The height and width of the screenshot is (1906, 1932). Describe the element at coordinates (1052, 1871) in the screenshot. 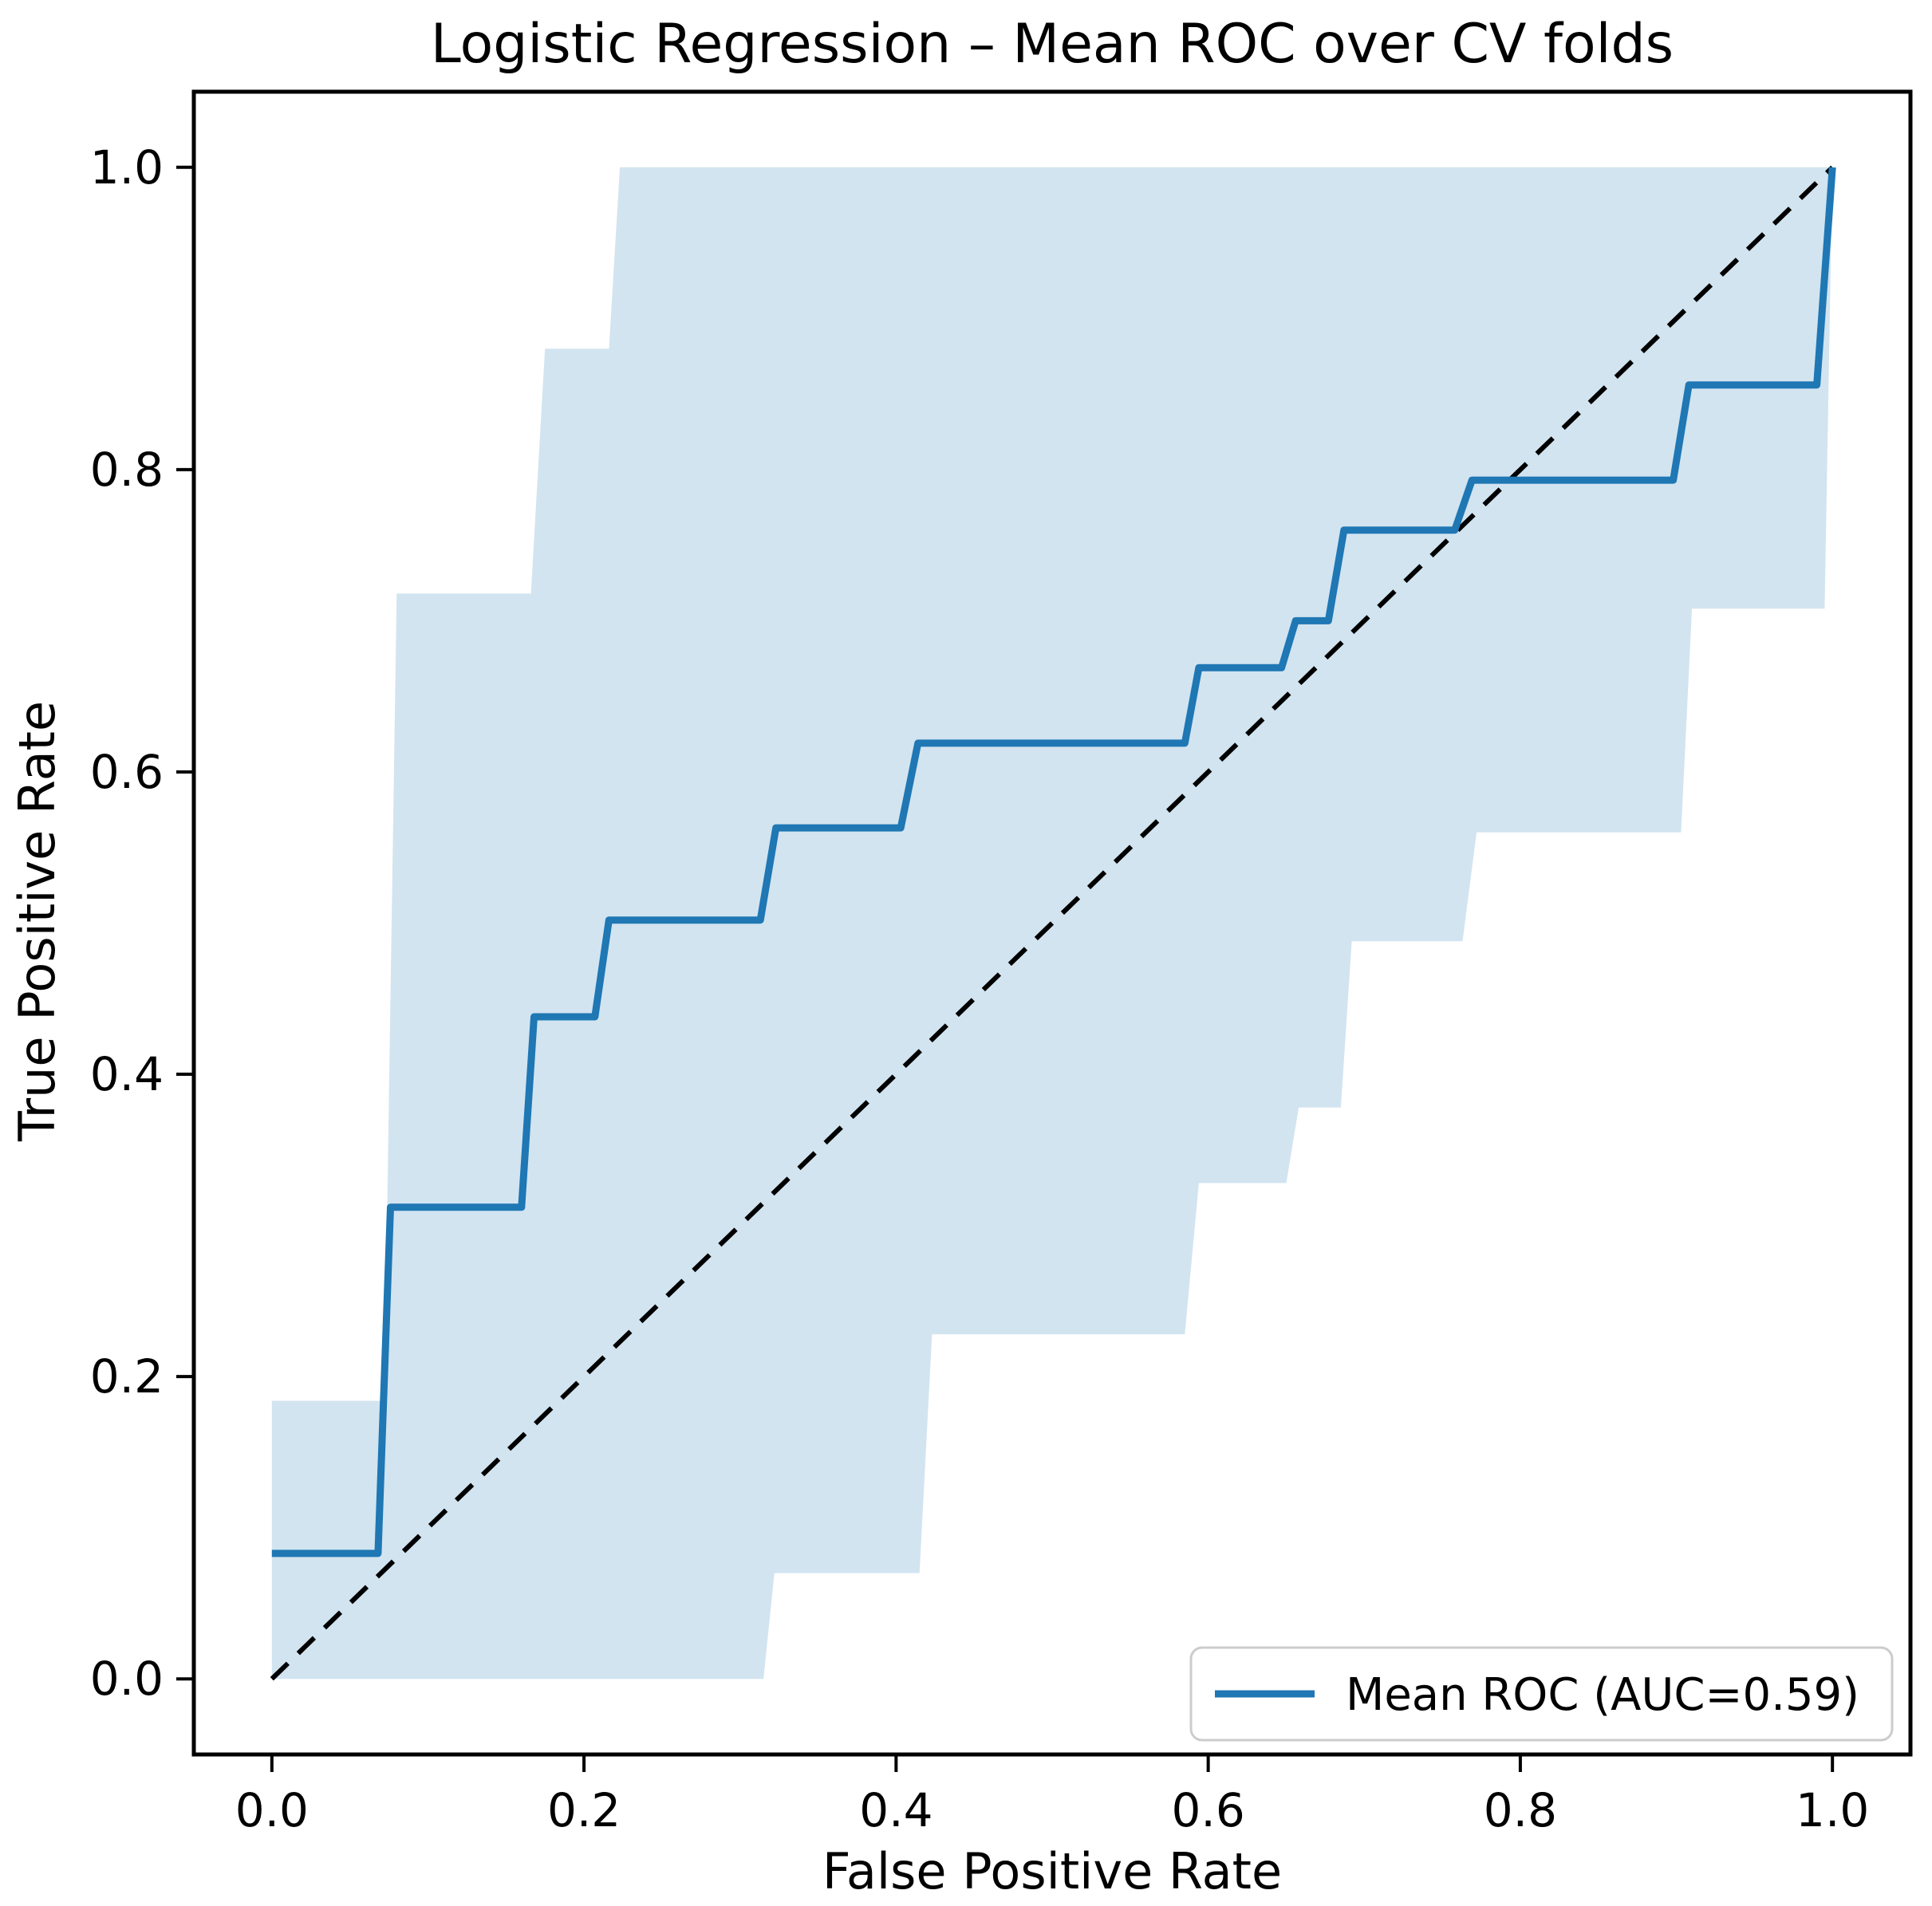

I see `x-axis-label: False Positive Rate` at that location.